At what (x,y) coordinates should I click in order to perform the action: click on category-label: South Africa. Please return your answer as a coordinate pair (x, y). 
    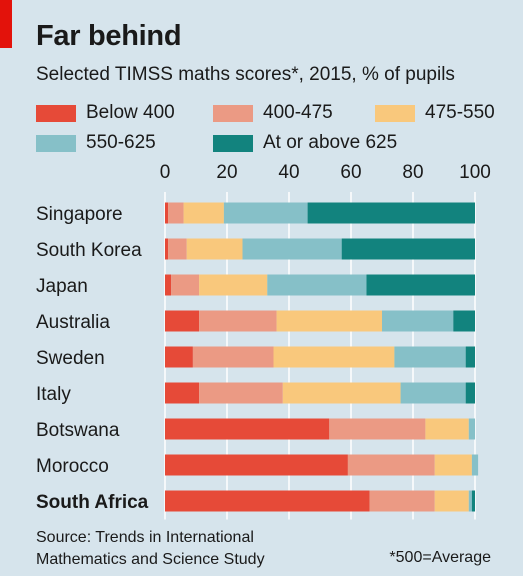
    Looking at the image, I should click on (92, 502).